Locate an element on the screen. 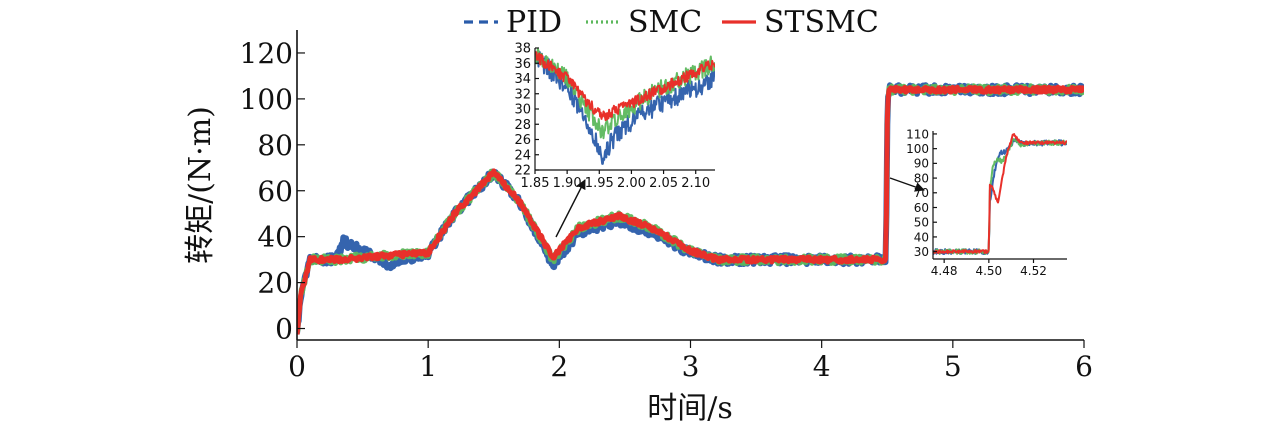 This screenshot has height=429, width=1276. inset-zoom-step-y-tick-label: 110 is located at coordinates (917, 134).